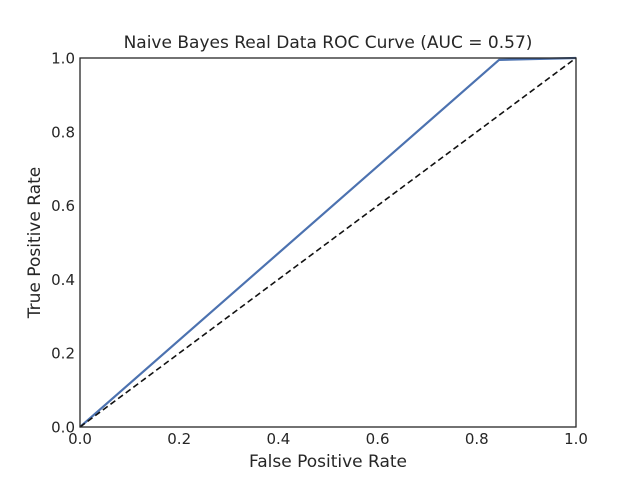  Describe the element at coordinates (278, 439) in the screenshot. I see `x-tick-label: 0.4` at that location.